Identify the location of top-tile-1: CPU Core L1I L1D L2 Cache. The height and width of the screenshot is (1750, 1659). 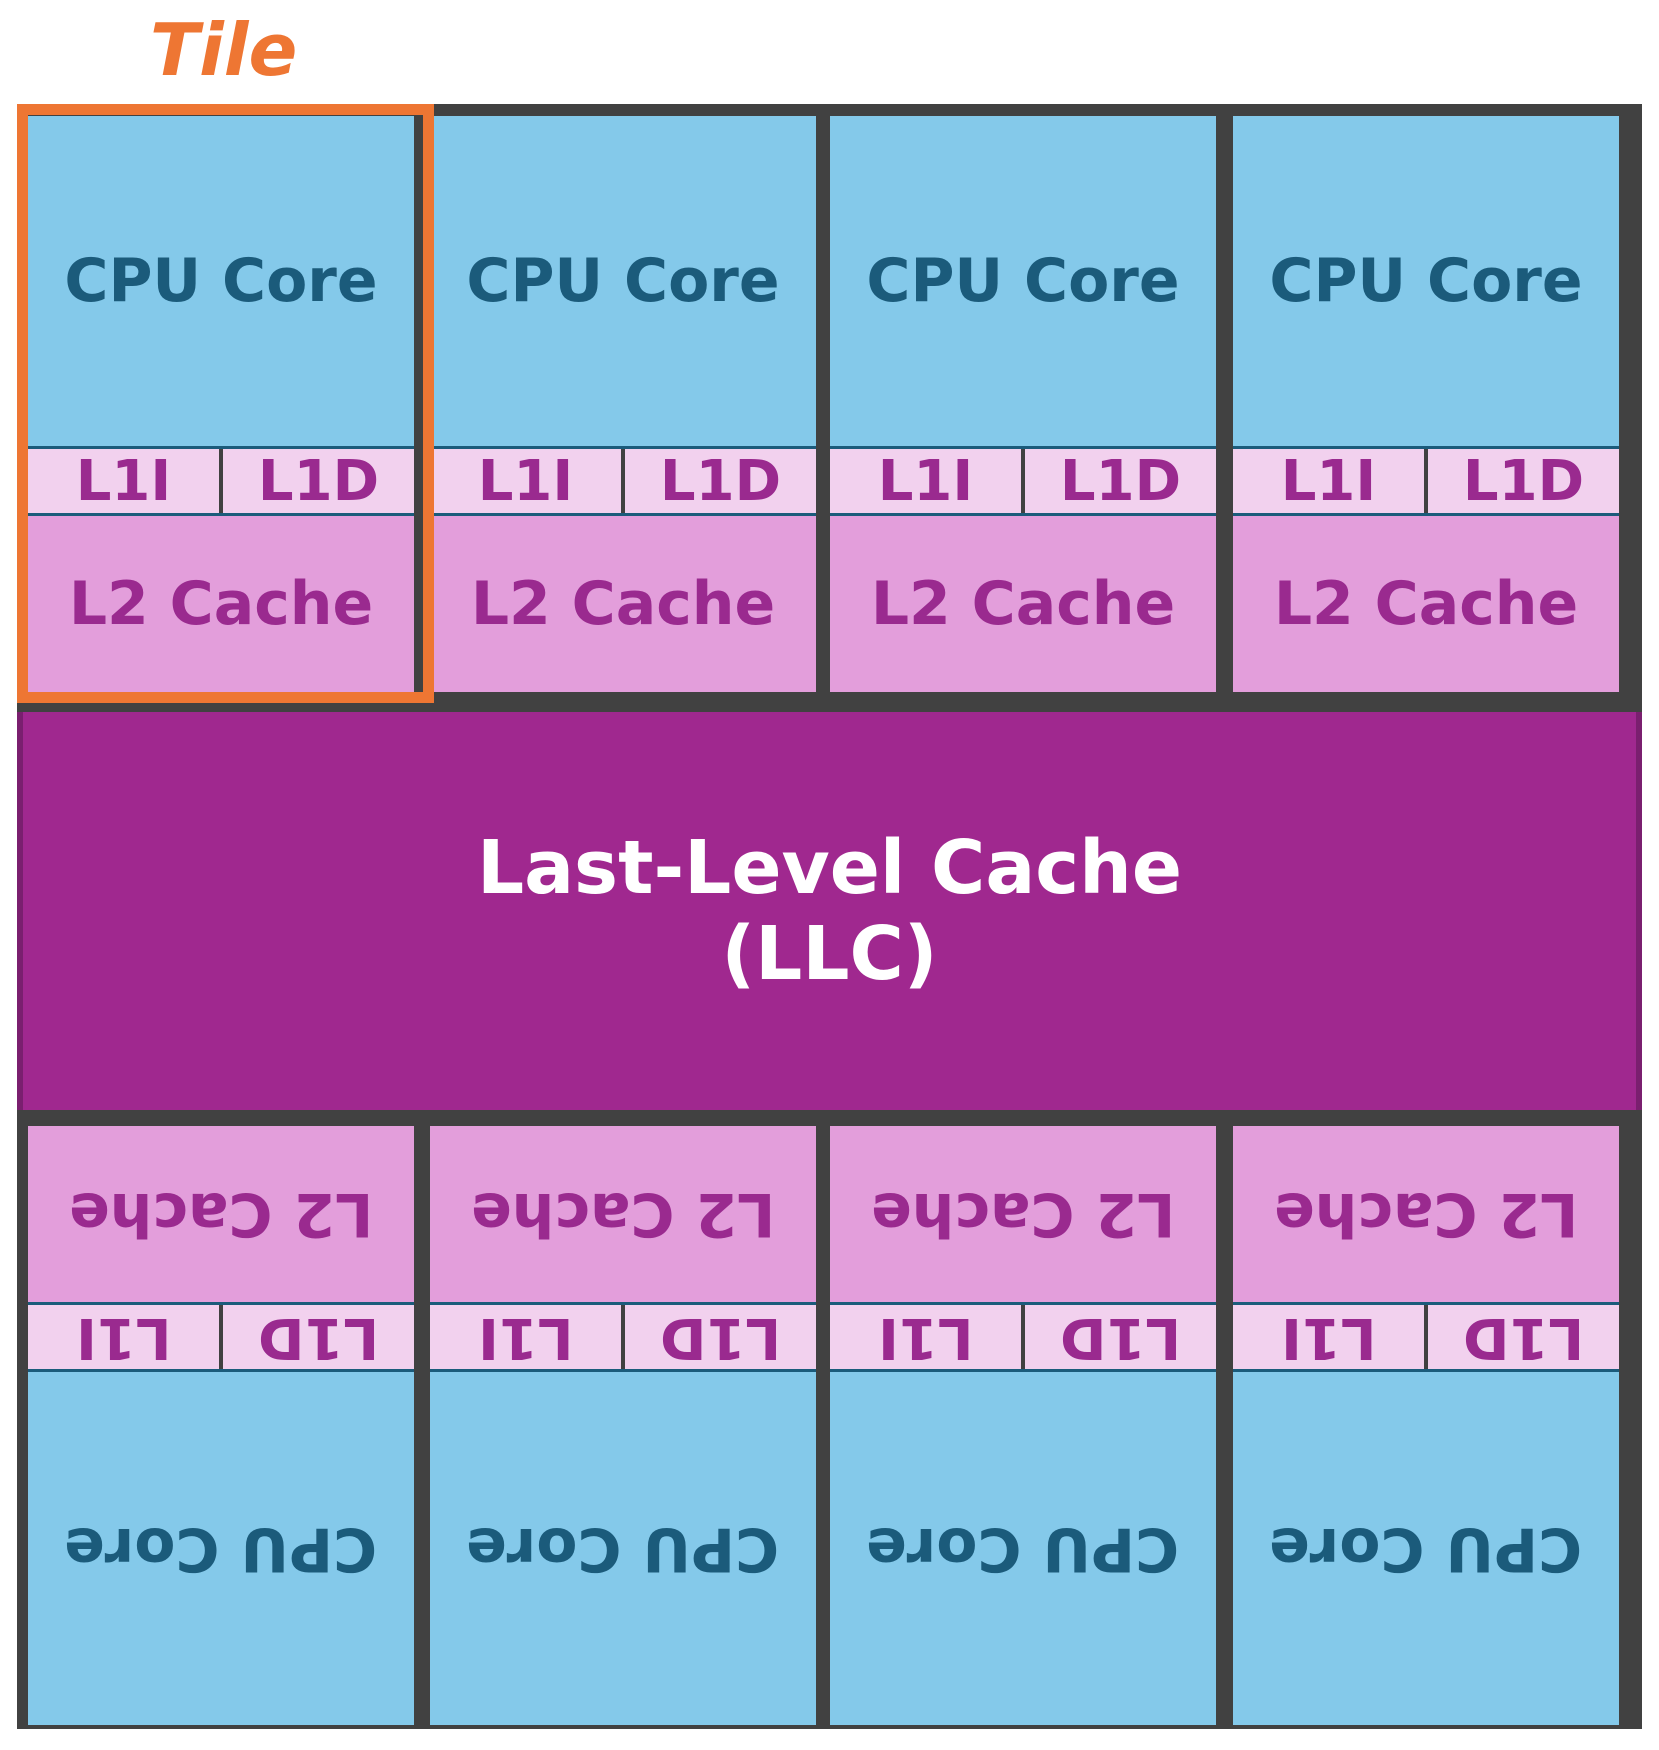
(221, 404).